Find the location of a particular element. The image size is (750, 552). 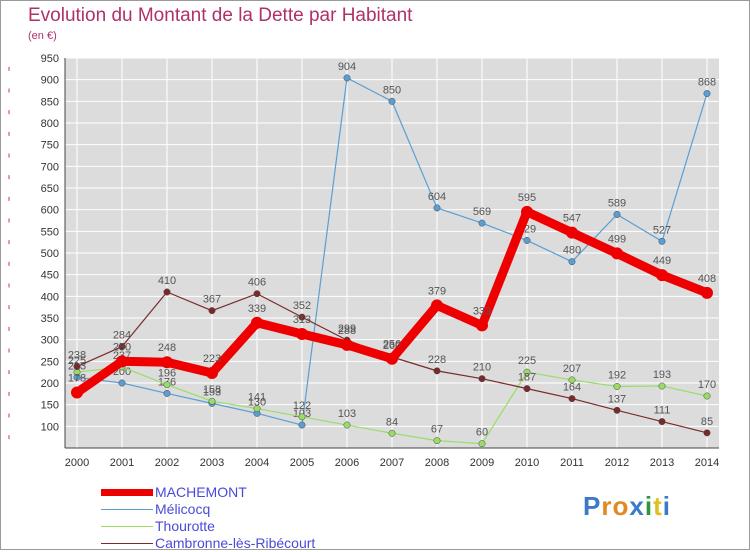

data-label-melicocq: 527 is located at coordinates (662, 230).